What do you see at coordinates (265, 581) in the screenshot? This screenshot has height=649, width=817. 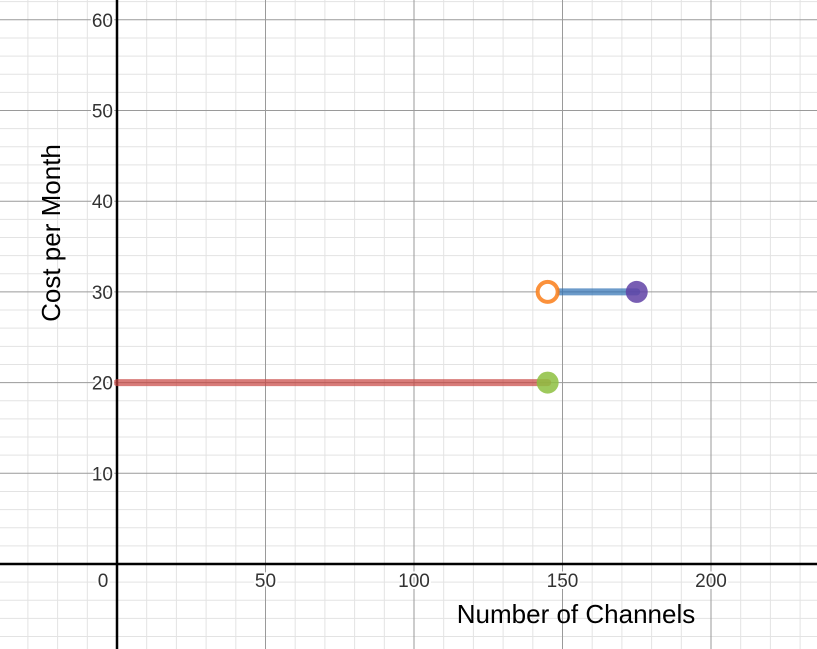 I see `x-tick-label: 50` at bounding box center [265, 581].